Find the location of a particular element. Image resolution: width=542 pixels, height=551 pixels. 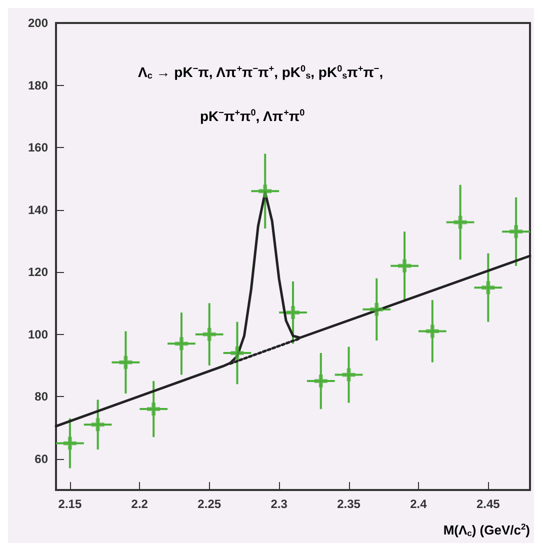

x-tick-label: 2.35 is located at coordinates (349, 504).